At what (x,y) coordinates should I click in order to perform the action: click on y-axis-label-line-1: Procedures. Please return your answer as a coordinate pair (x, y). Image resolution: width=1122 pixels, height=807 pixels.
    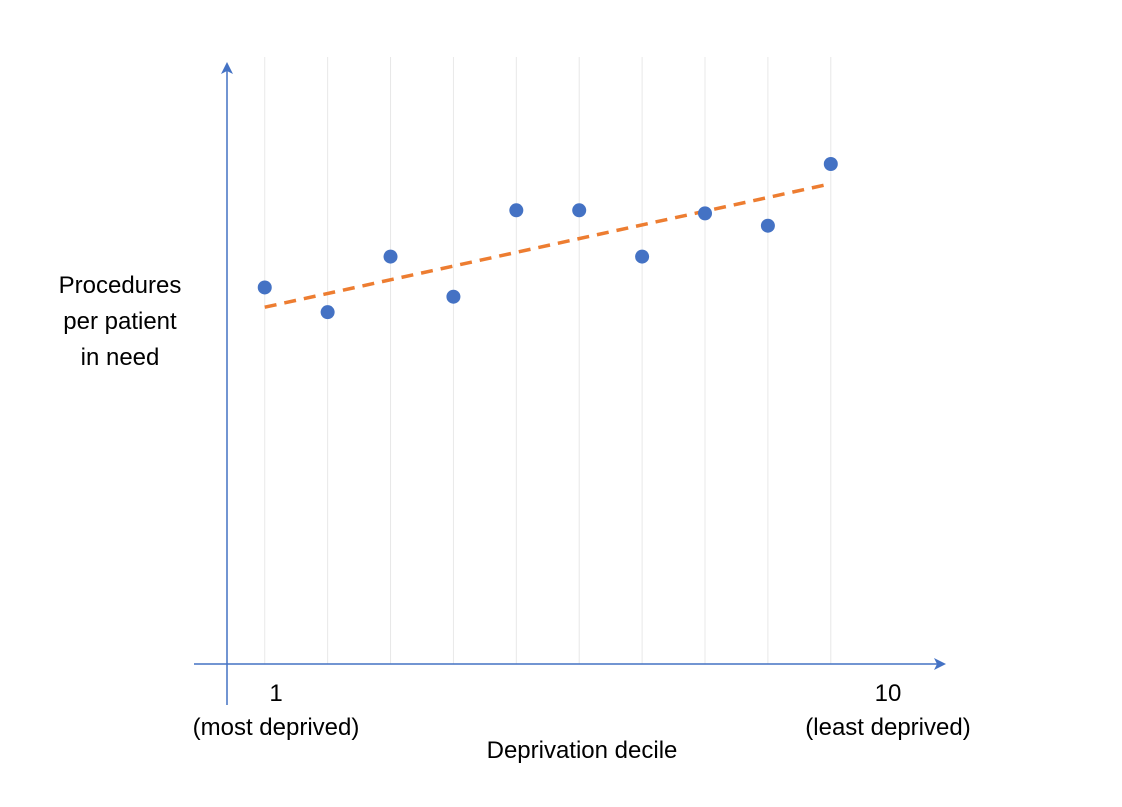
    Looking at the image, I should click on (120, 285).